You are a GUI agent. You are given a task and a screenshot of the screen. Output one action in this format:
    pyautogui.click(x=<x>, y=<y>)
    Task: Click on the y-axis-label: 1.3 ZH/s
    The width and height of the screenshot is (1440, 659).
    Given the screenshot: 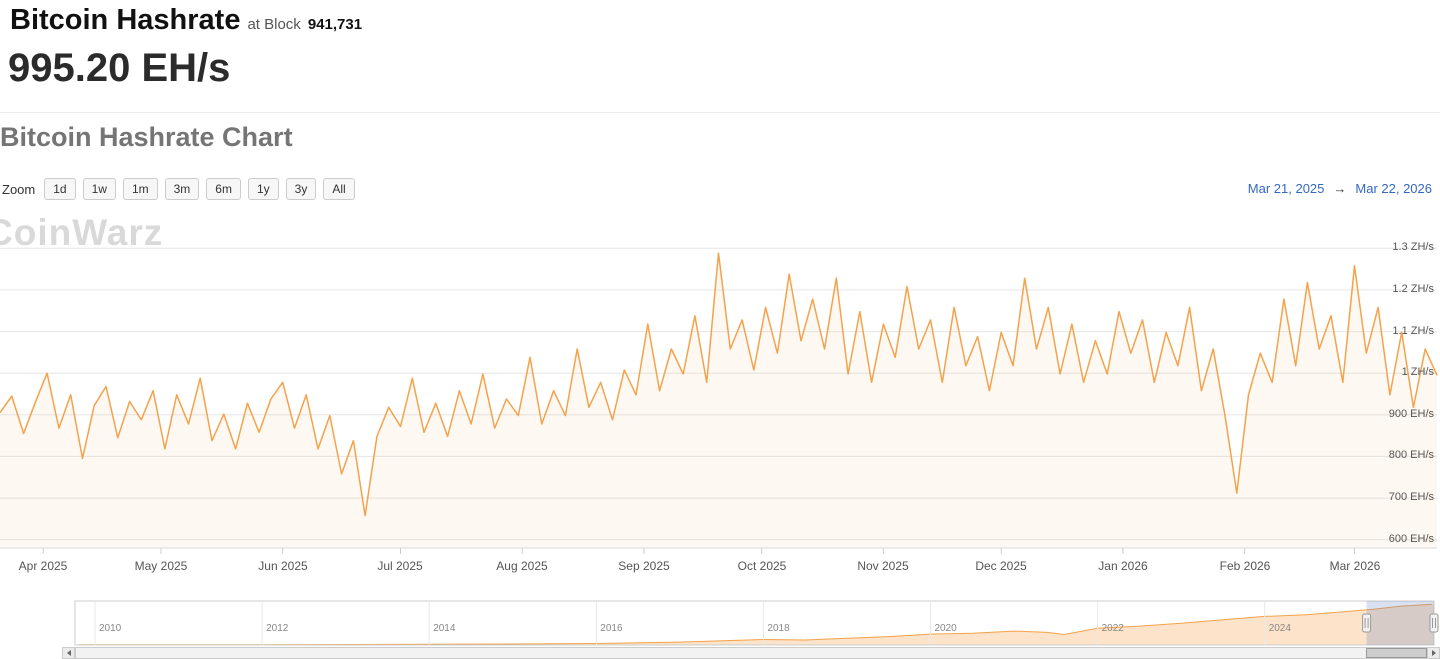 What is the action you would take?
    pyautogui.click(x=1413, y=247)
    